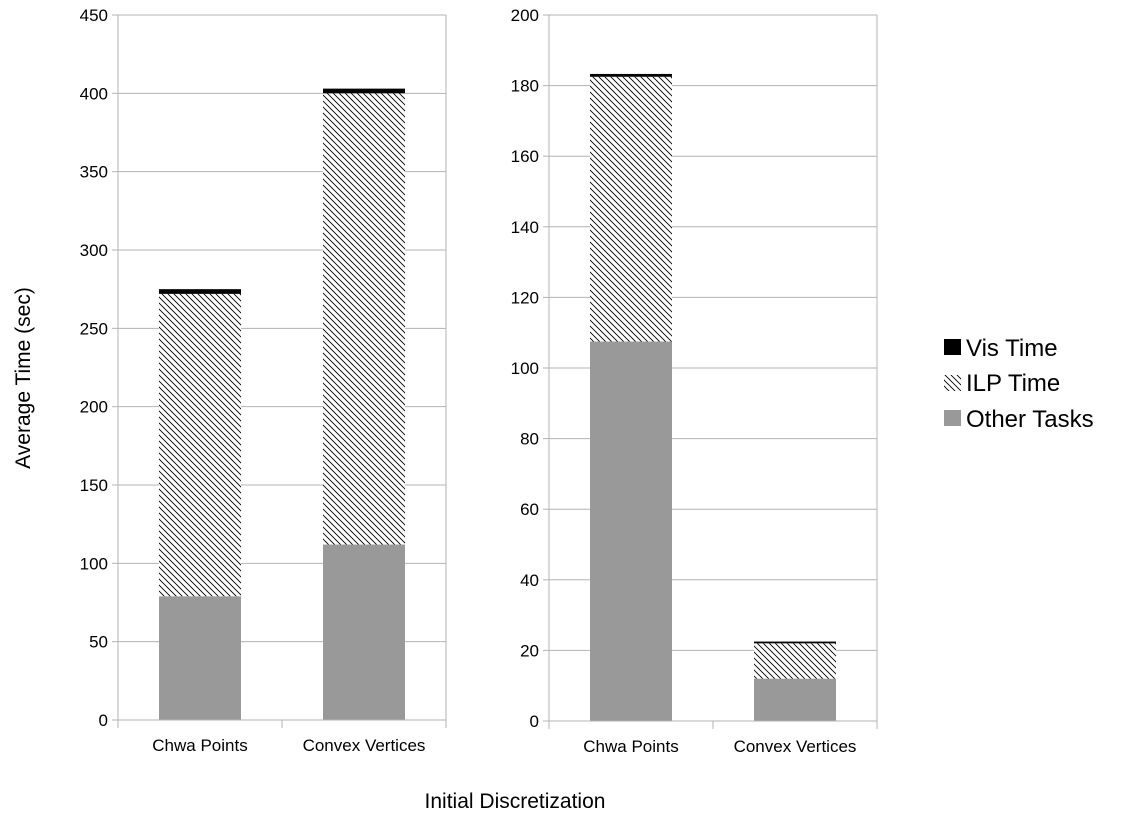 This screenshot has height=816, width=1130. I want to click on y-tick-label: 450, so click(94, 15).